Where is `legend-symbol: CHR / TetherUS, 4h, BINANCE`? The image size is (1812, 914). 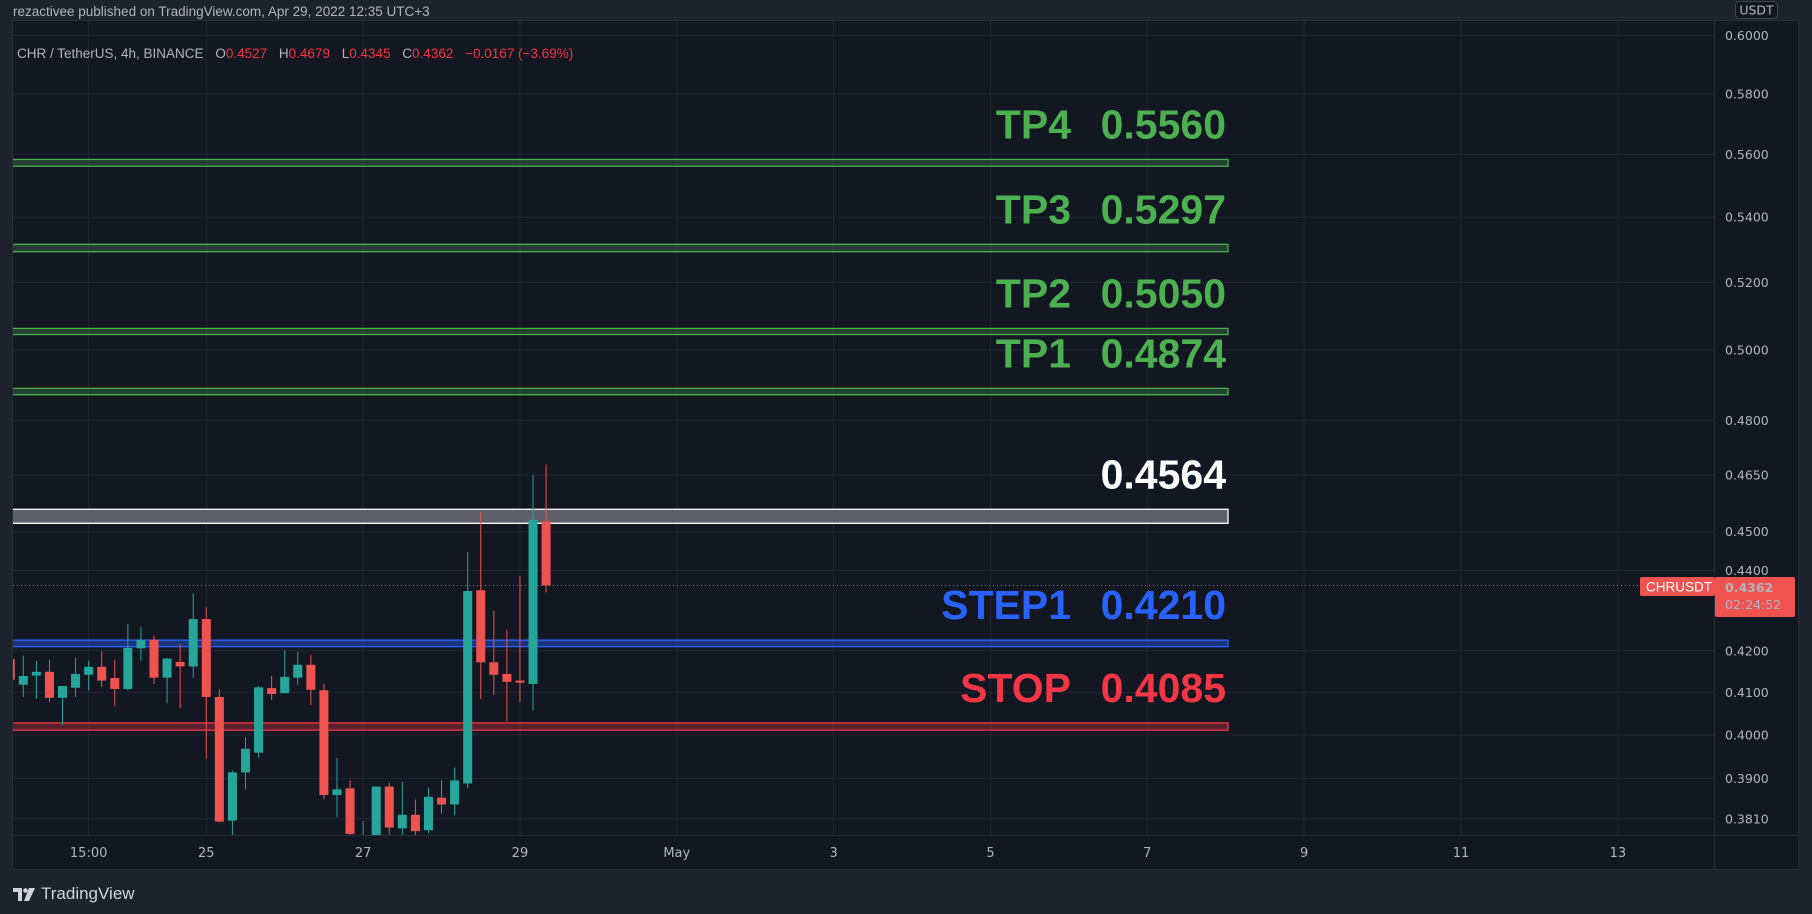 legend-symbol: CHR / TetherUS, 4h, BINANCE is located at coordinates (110, 53).